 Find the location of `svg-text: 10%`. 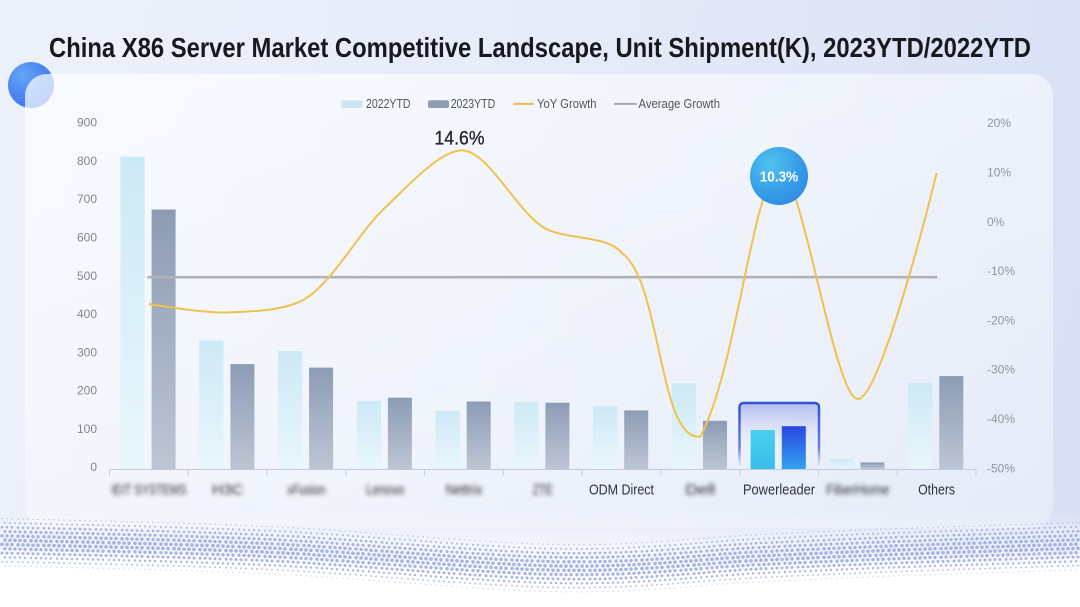

svg-text: 10% is located at coordinates (999, 173).